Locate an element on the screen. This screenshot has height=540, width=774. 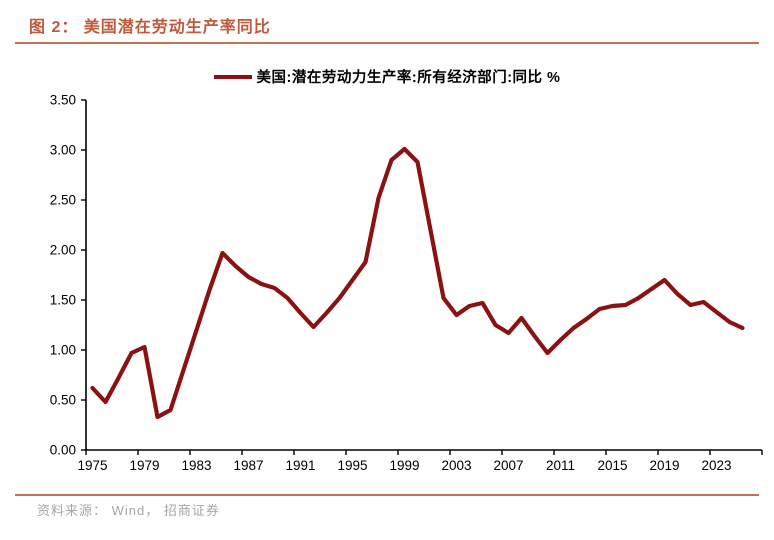
x-tick-label: 1979 is located at coordinates (144, 465).